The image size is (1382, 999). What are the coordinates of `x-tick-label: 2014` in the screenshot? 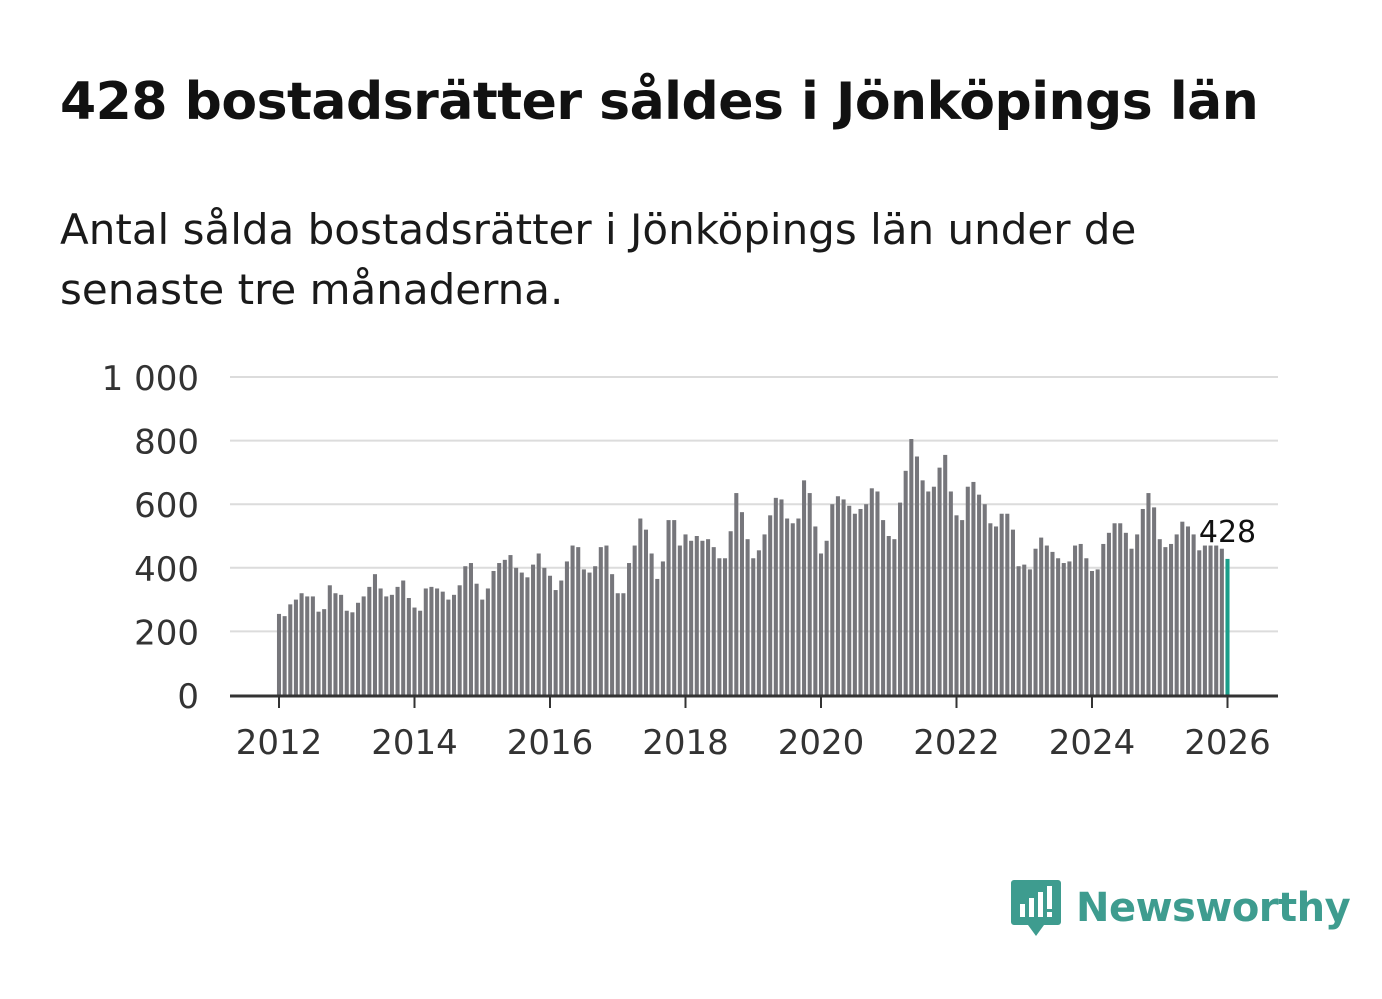 It's located at (414, 743).